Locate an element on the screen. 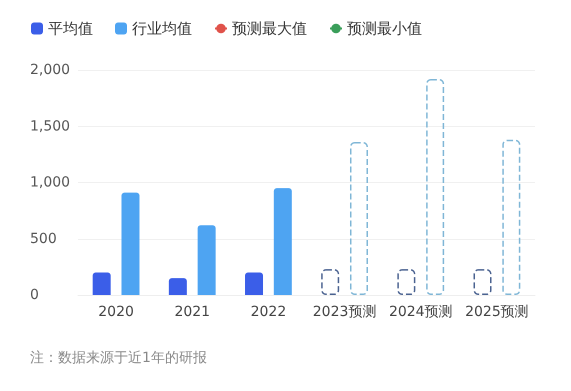  x-tick-label: 2024预测 is located at coordinates (420, 312).